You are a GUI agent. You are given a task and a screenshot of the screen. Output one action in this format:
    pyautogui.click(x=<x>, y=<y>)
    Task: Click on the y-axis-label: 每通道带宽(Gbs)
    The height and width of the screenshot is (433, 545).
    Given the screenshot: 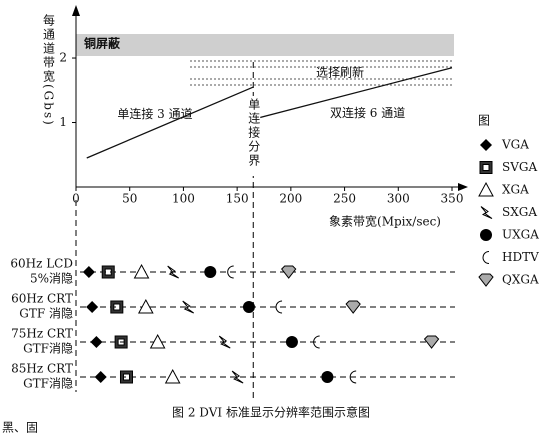 What is the action you would take?
    pyautogui.click(x=49, y=70)
    